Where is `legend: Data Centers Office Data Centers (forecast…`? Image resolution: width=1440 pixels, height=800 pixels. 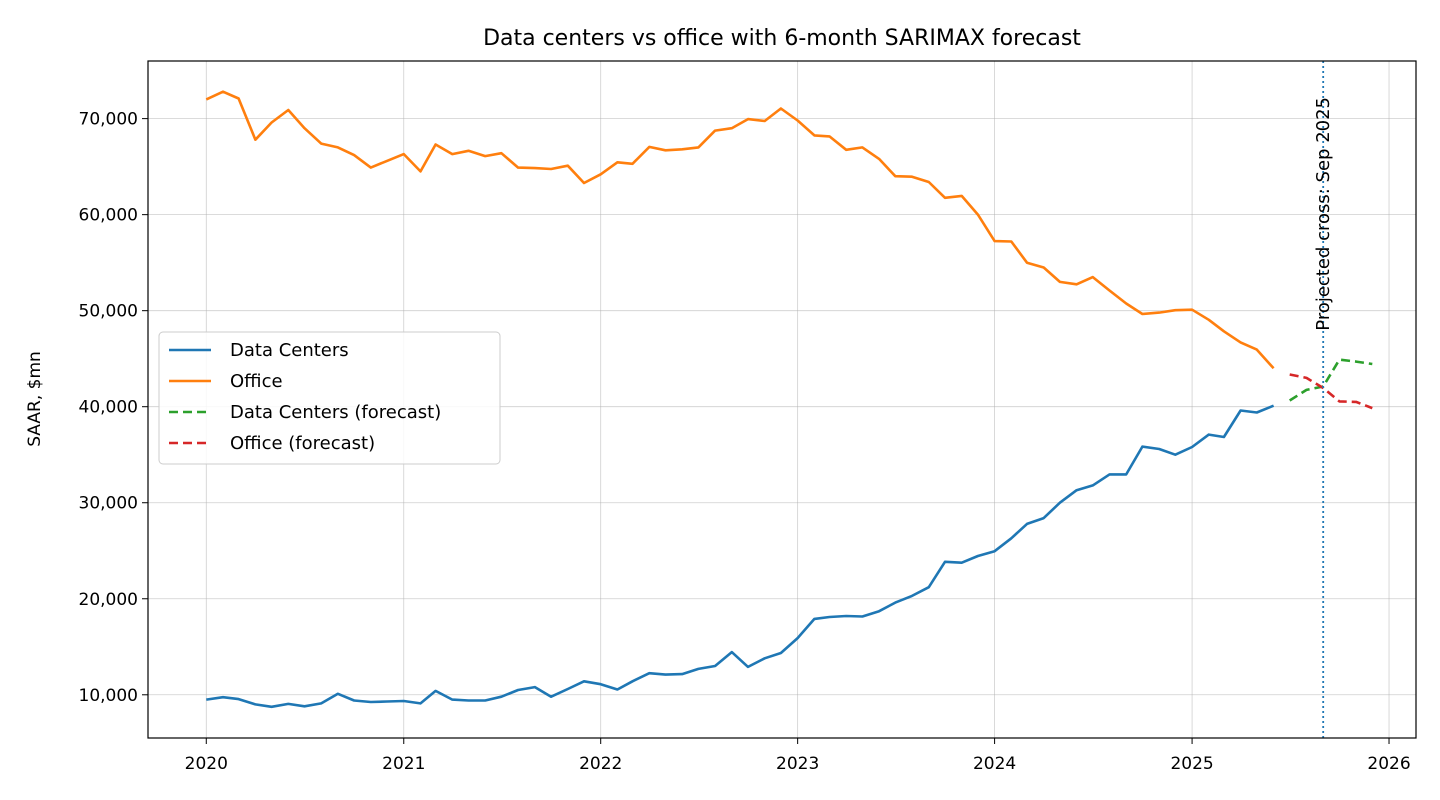
legend: Data Centers Office Data Centers (forecast… is located at coordinates (329, 398).